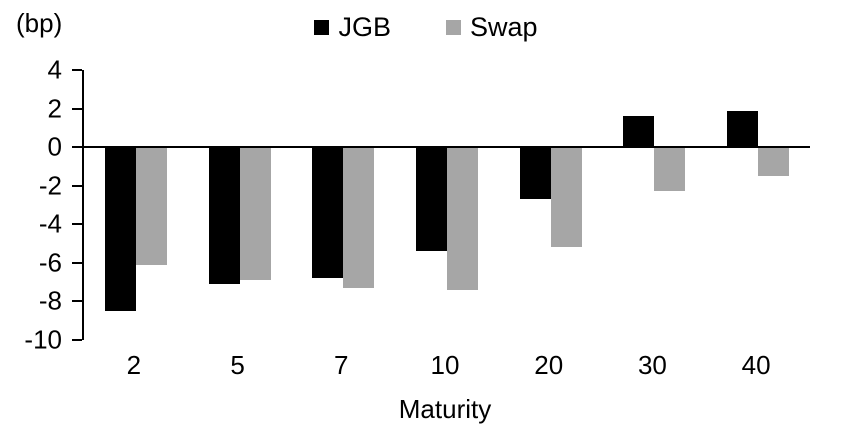  Describe the element at coordinates (453, 27) in the screenshot. I see `legend-swatch-swap` at that location.